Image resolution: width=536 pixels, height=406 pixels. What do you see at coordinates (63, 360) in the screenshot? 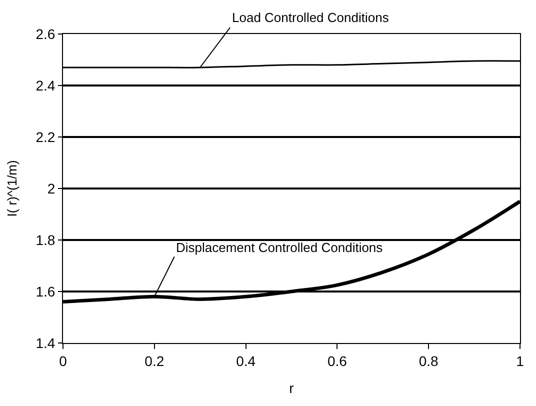
I see `x-tick-label: 0` at bounding box center [63, 360].